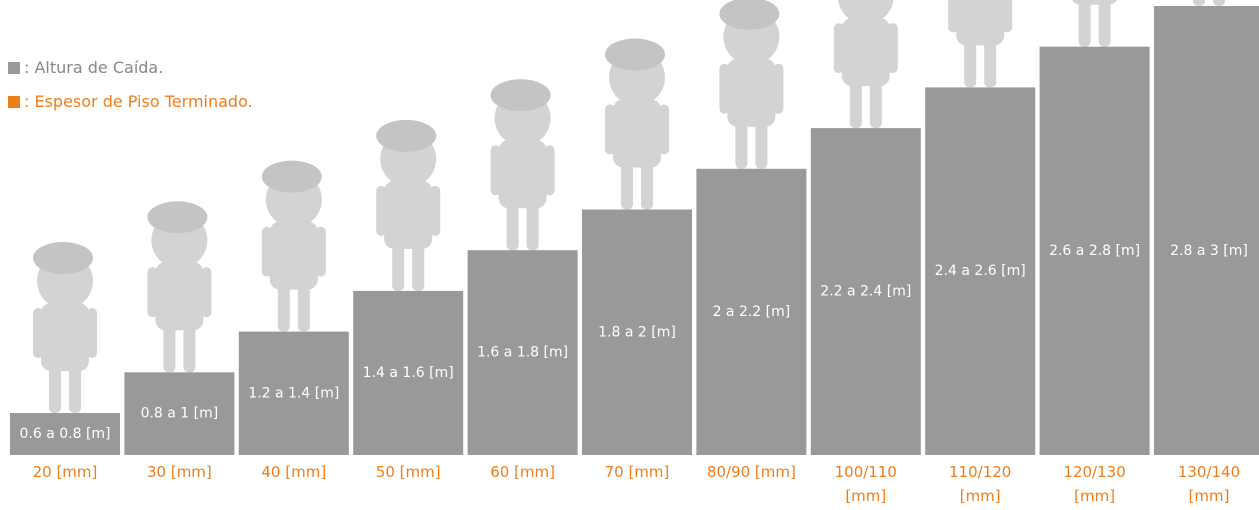 Image resolution: width=1259 pixels, height=510 pixels. I want to click on bar-label: 2.8 a 3 [m], so click(1209, 251).